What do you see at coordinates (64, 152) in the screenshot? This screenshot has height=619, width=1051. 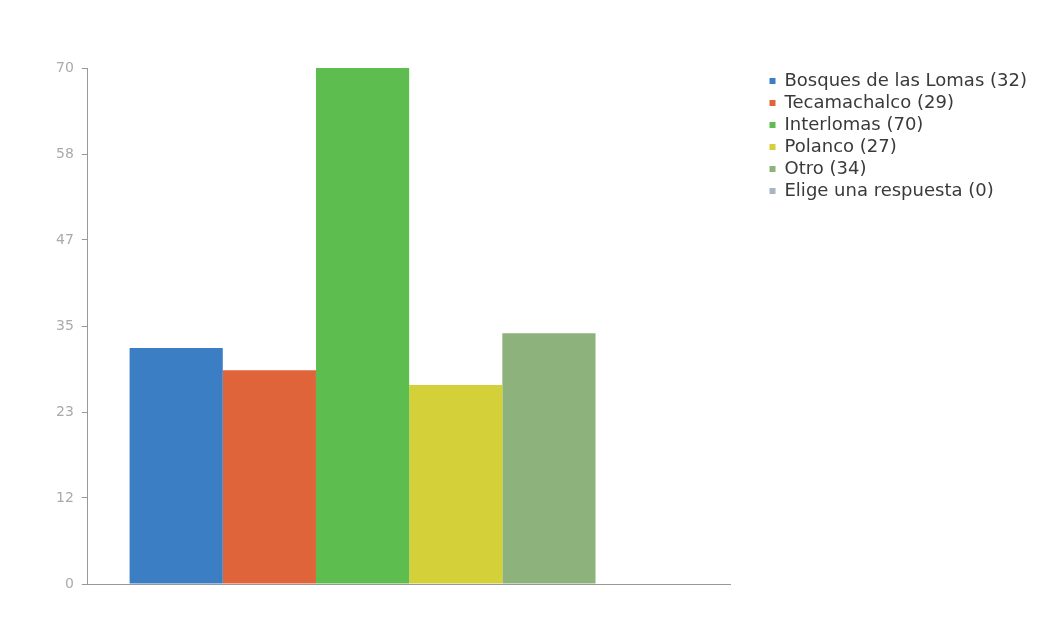 I see `y-tick-label: 58` at bounding box center [64, 152].